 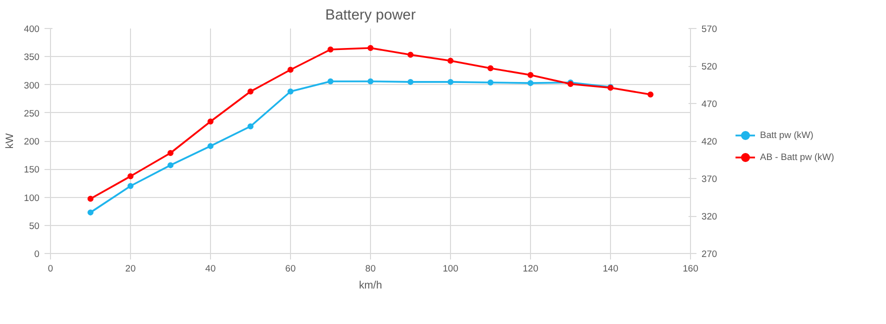 I want to click on x-tick-label: 0, so click(x=51, y=269).